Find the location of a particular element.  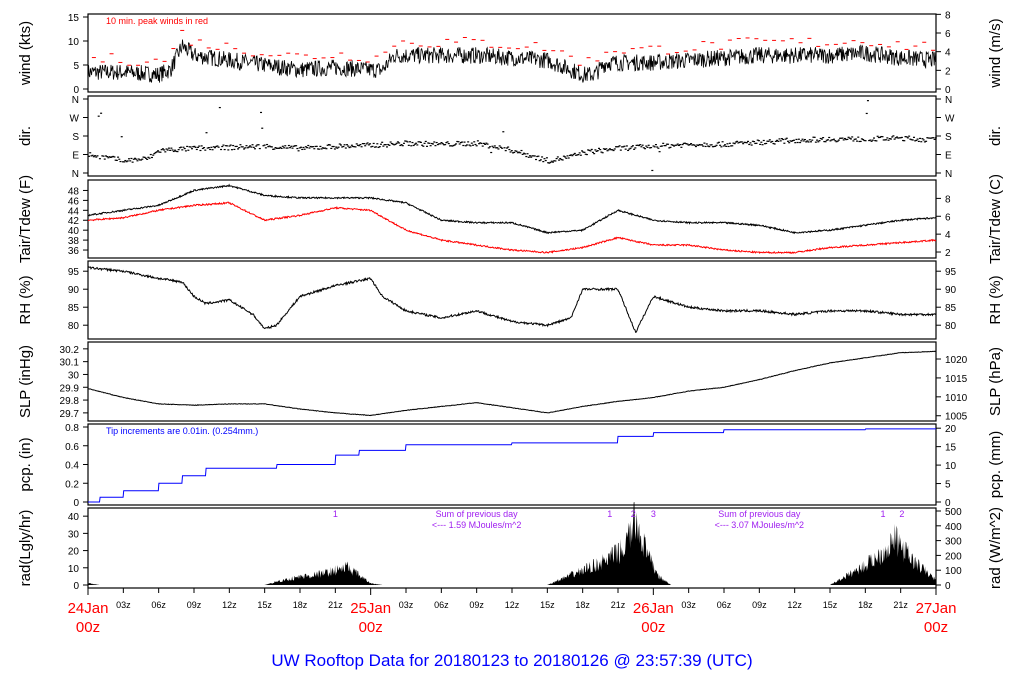

y-axis-label: RH (%) is located at coordinates (25, 299).